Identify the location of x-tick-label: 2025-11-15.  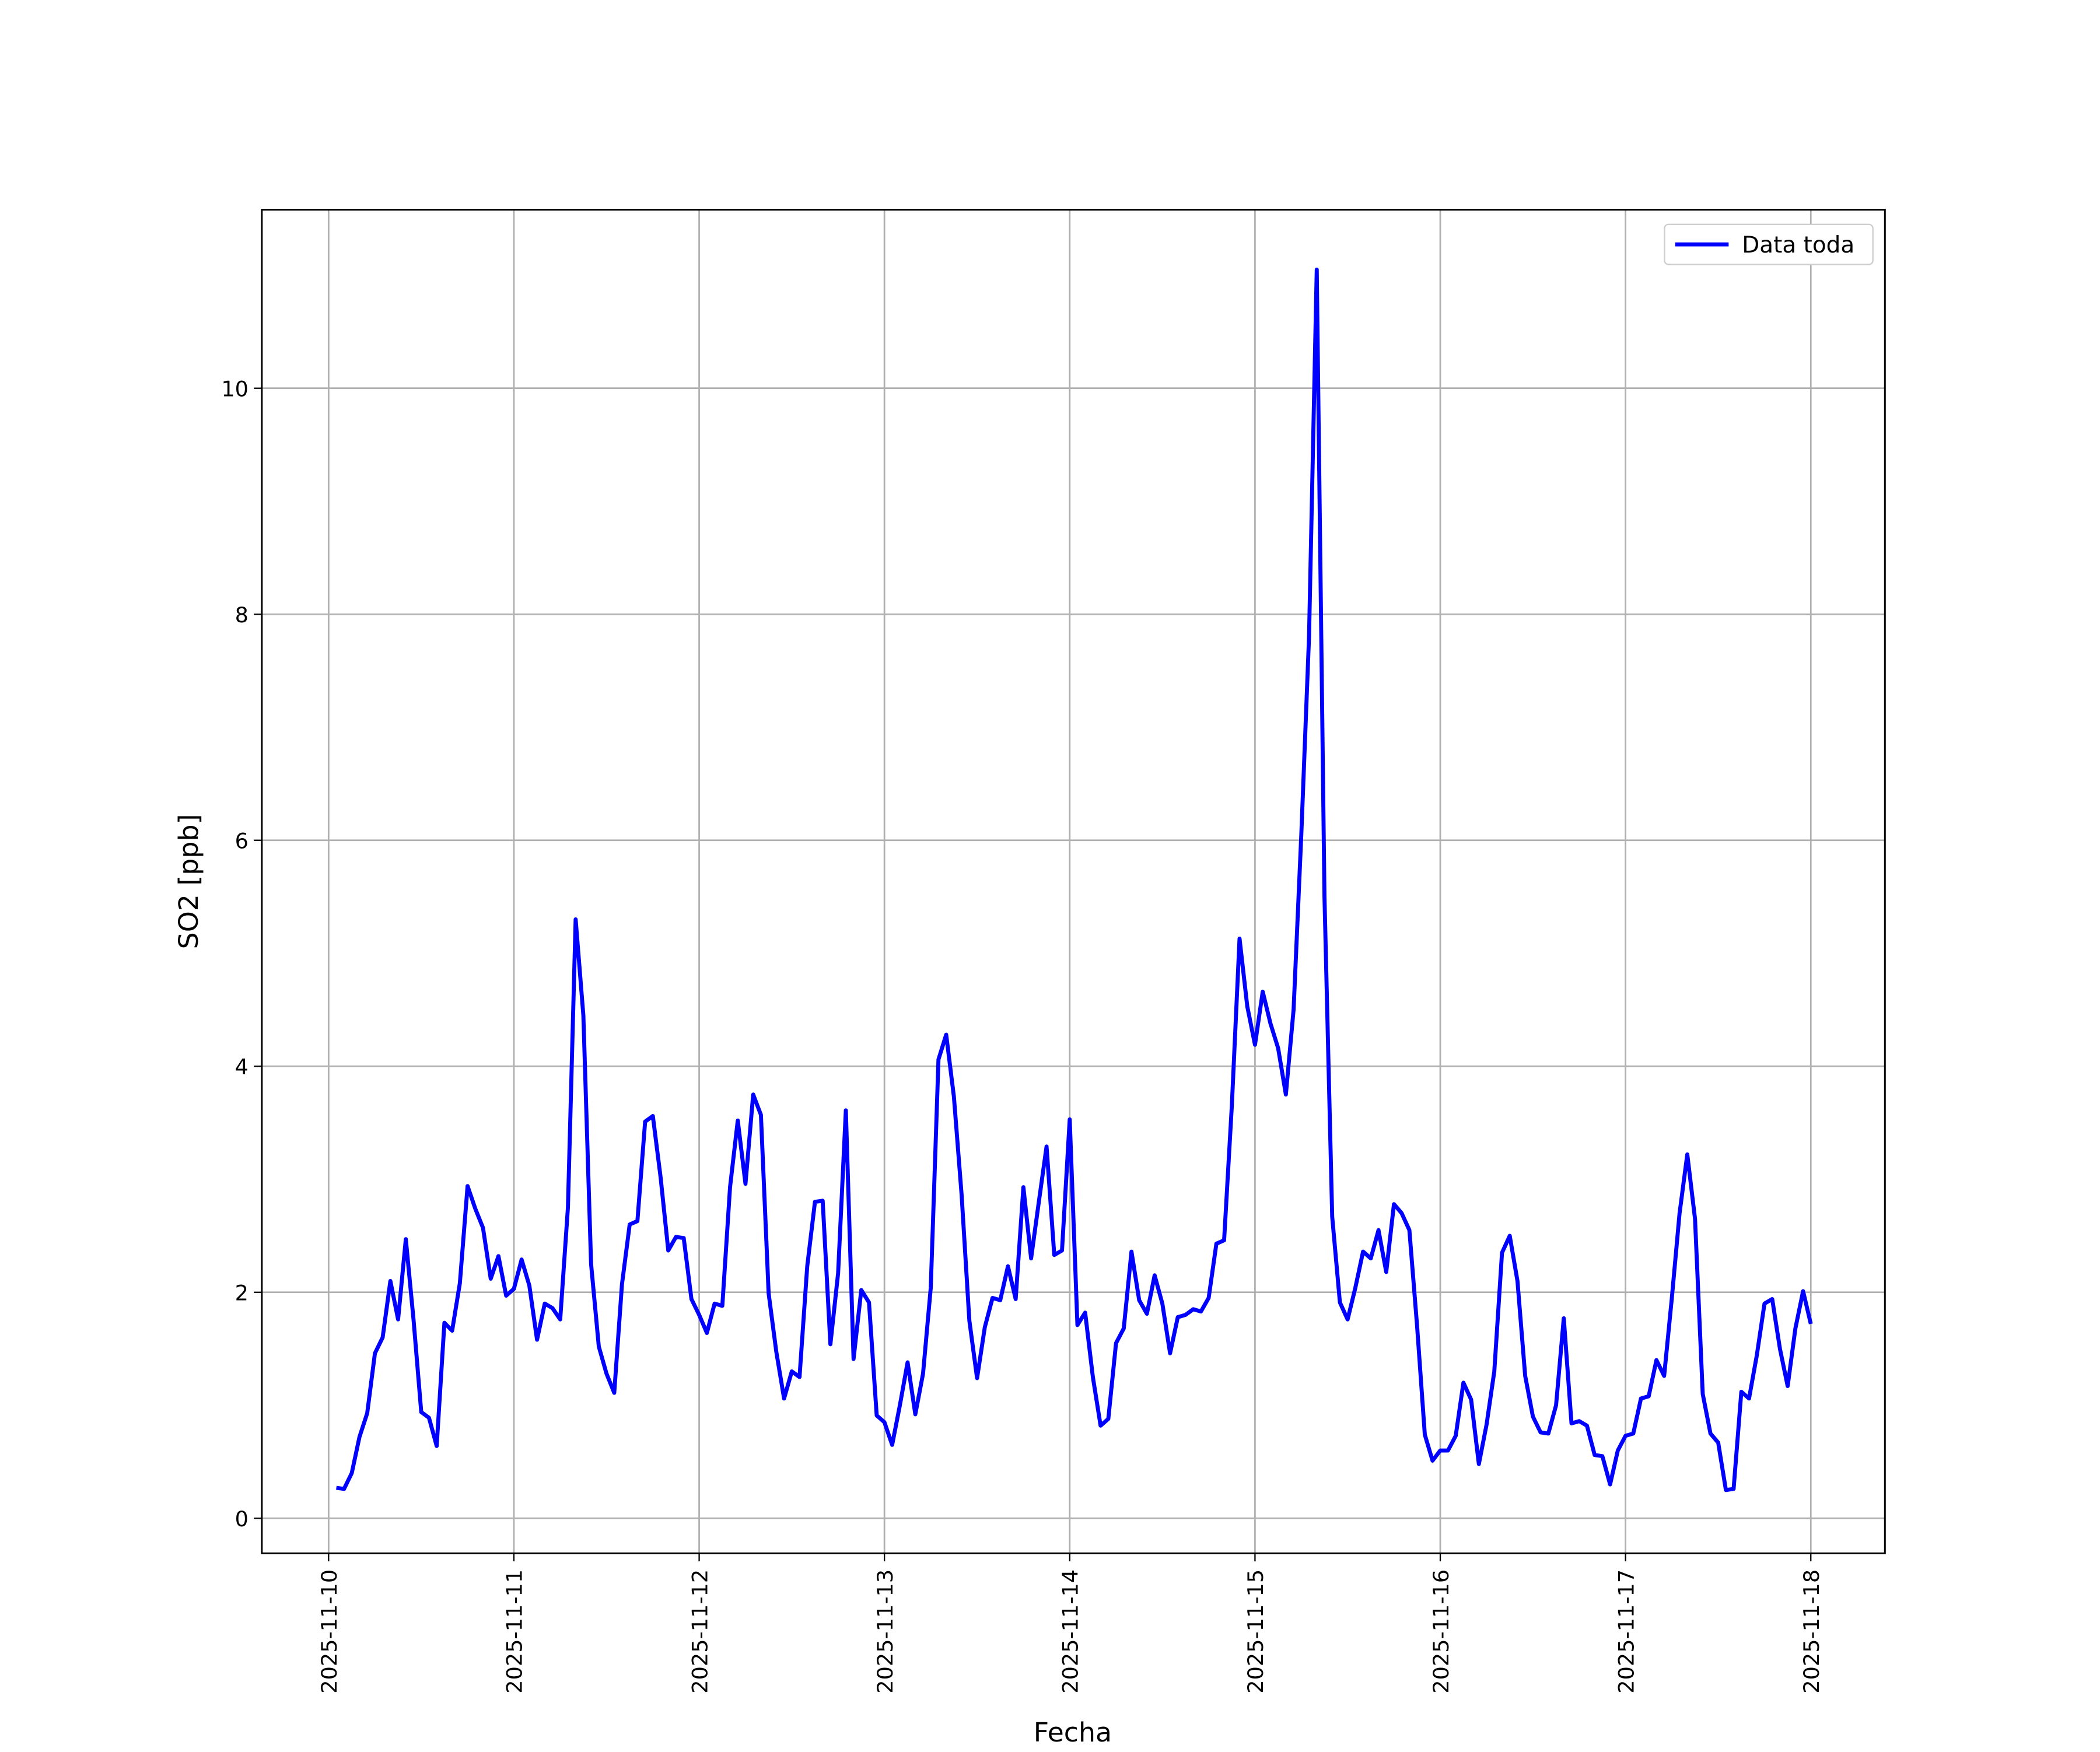
(1255, 1632).